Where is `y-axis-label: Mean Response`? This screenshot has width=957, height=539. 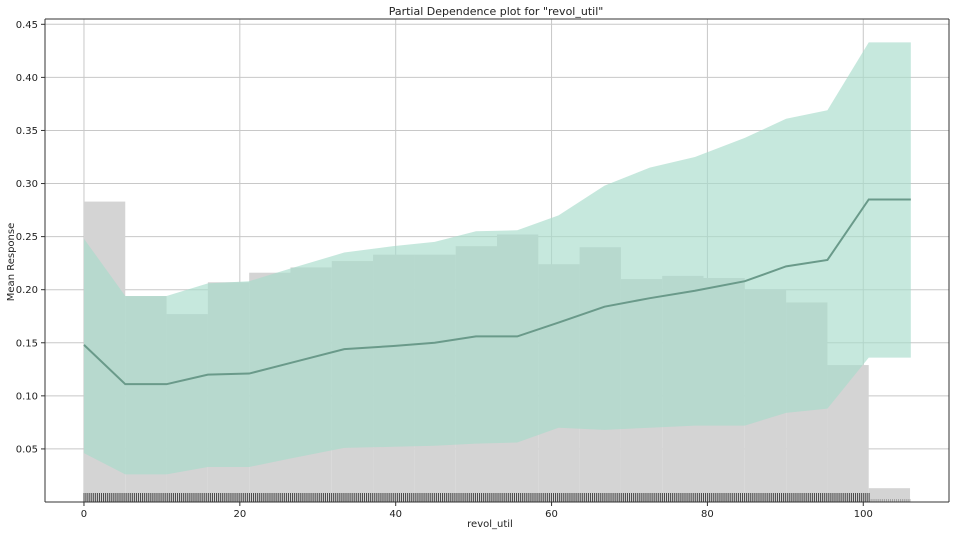 y-axis-label: Mean Response is located at coordinates (11, 262).